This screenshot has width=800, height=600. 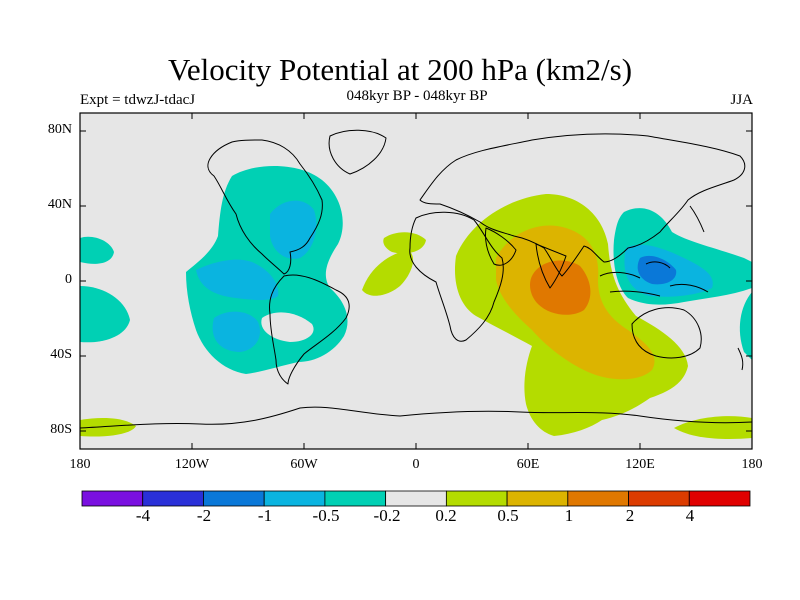 I want to click on coastline-greenland, so click(x=357, y=152).